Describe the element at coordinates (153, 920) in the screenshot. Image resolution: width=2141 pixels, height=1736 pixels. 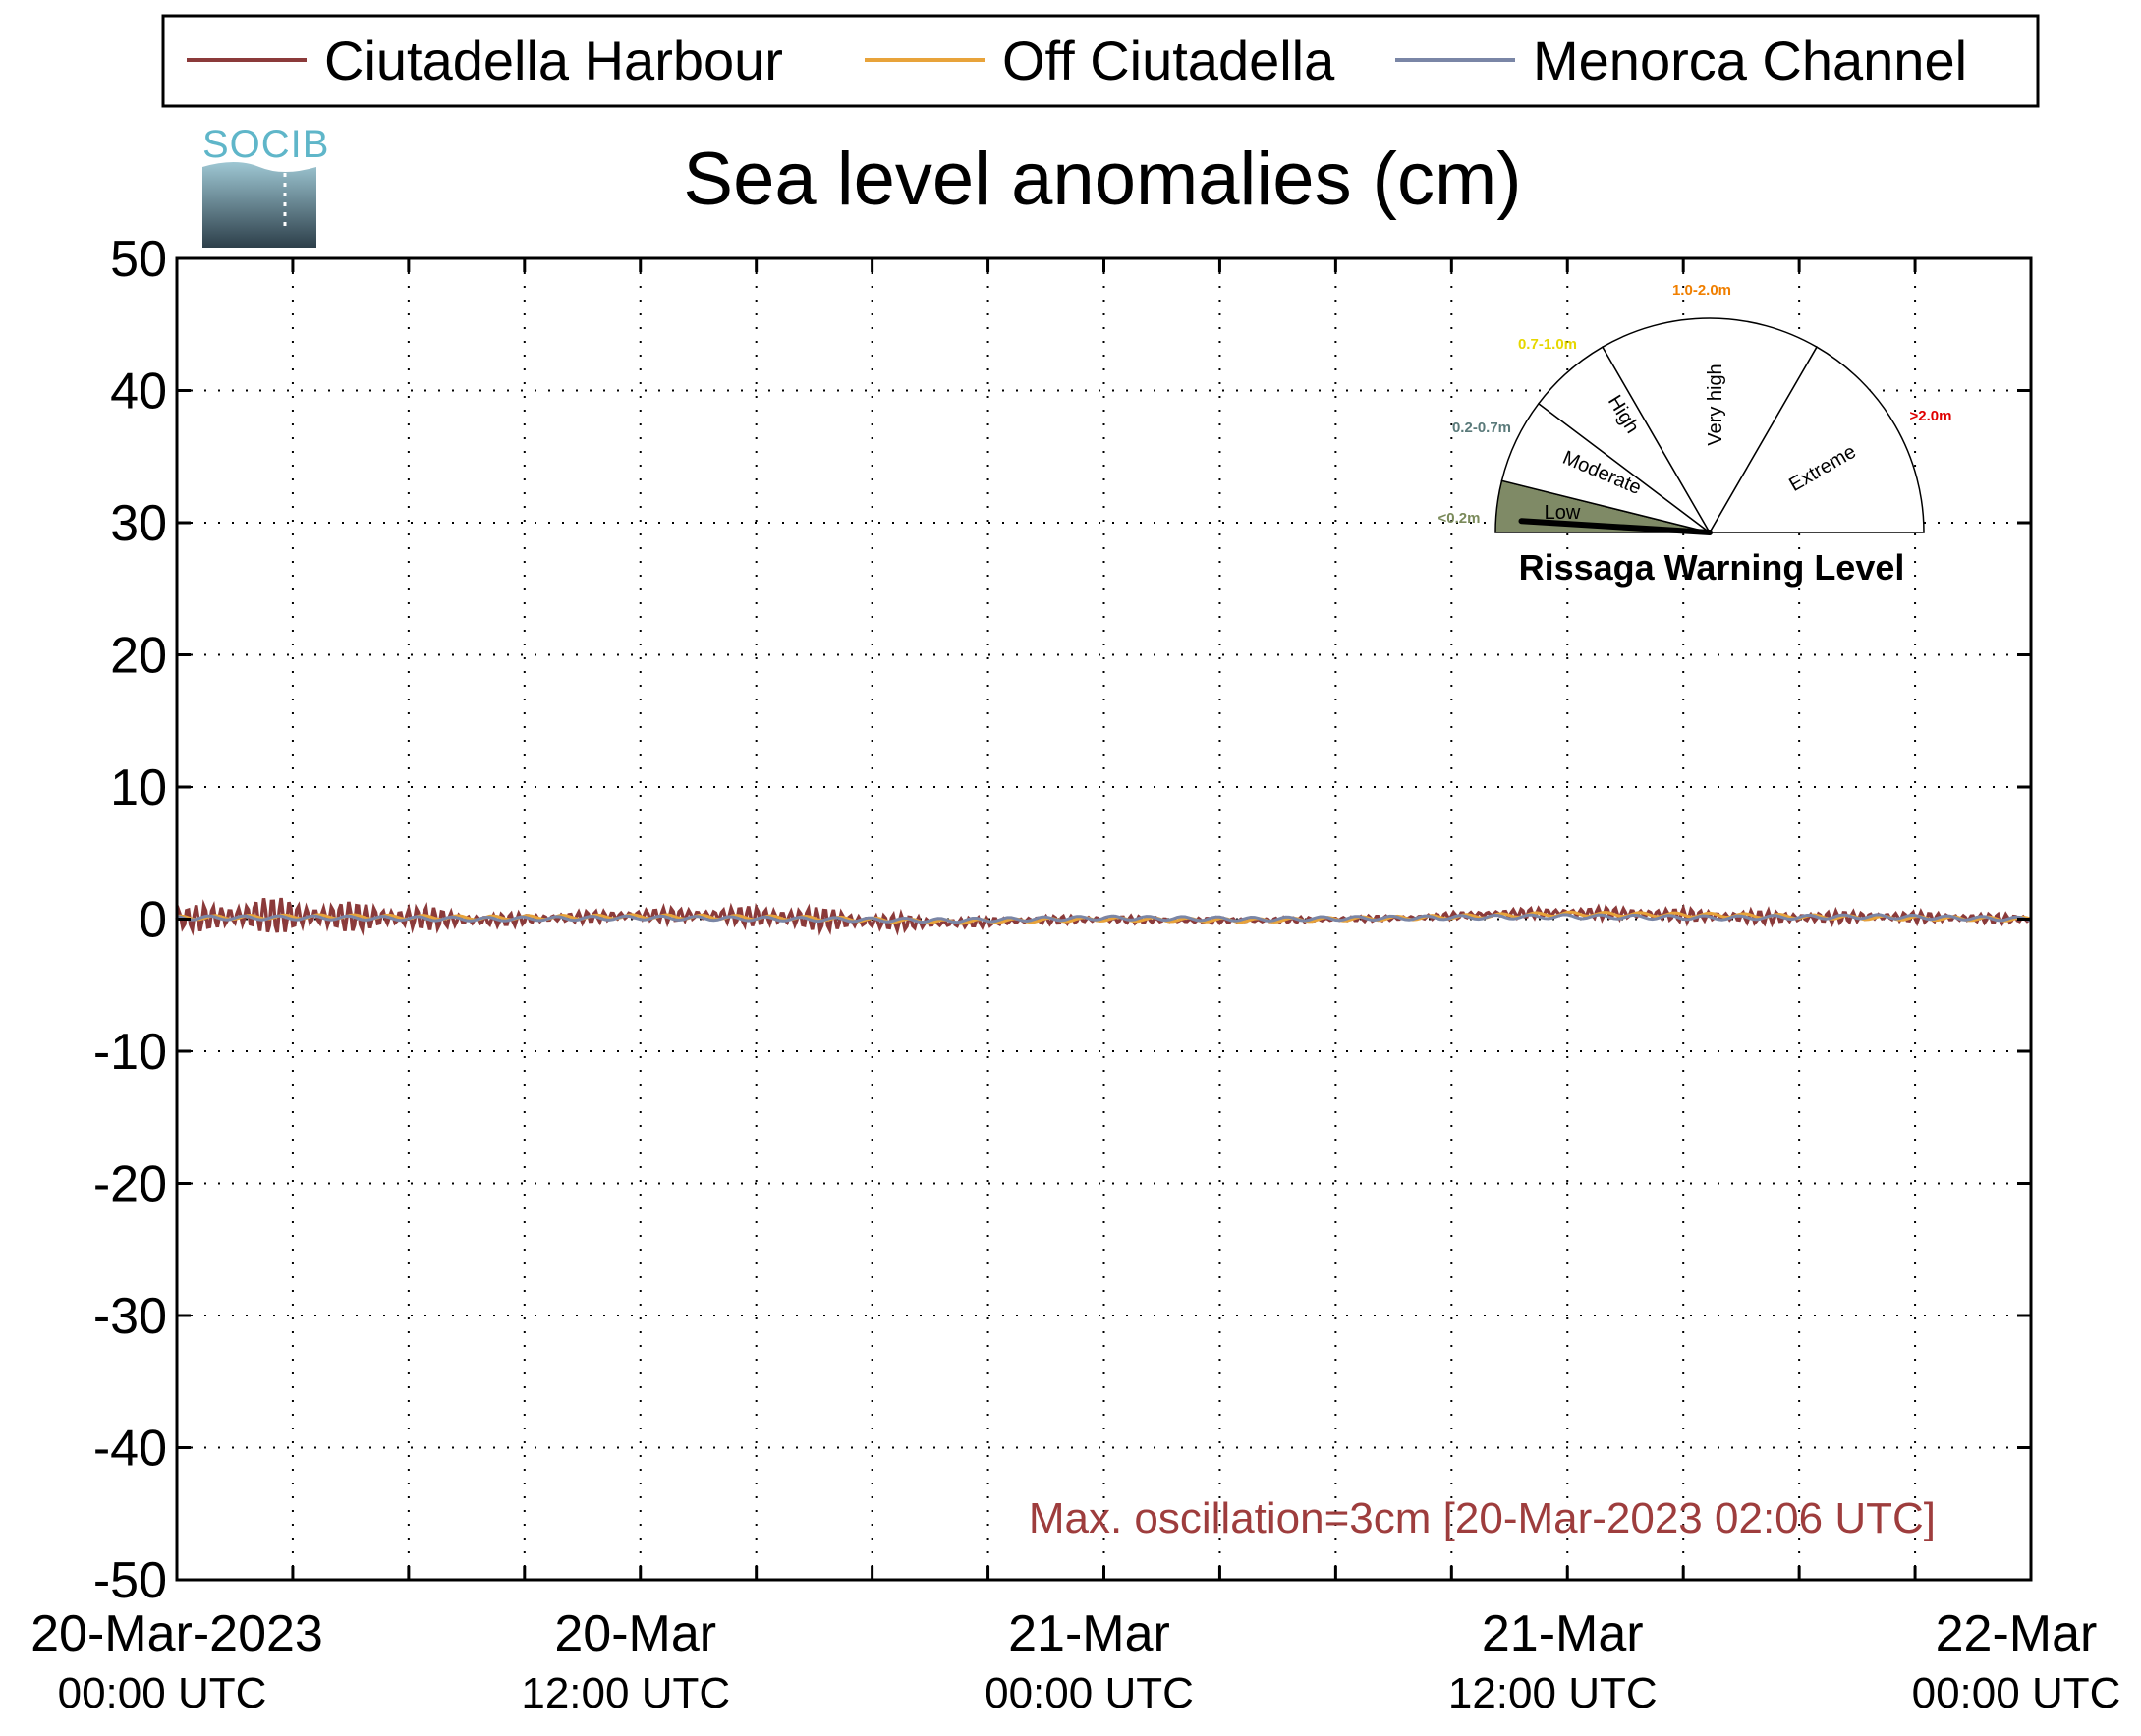
I see `y-tick-label: 0` at that location.